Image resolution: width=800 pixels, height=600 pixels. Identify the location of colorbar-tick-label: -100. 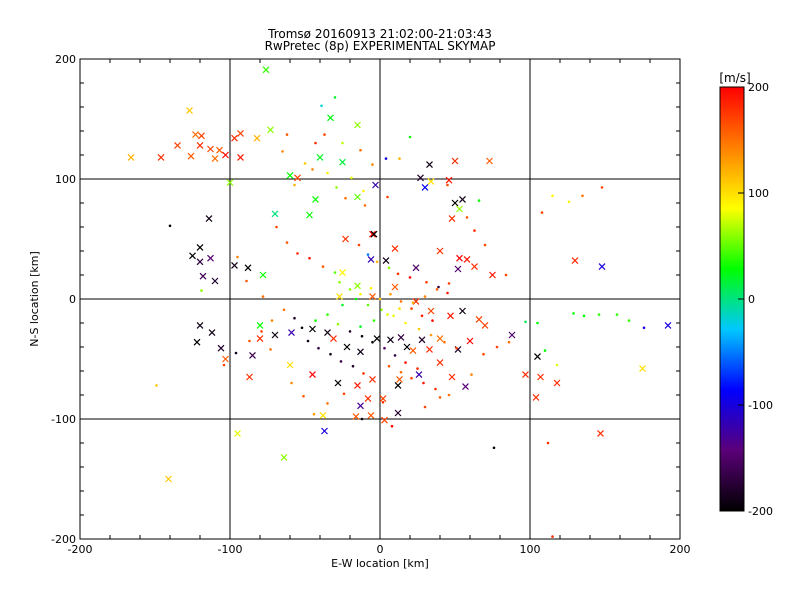
(760, 405).